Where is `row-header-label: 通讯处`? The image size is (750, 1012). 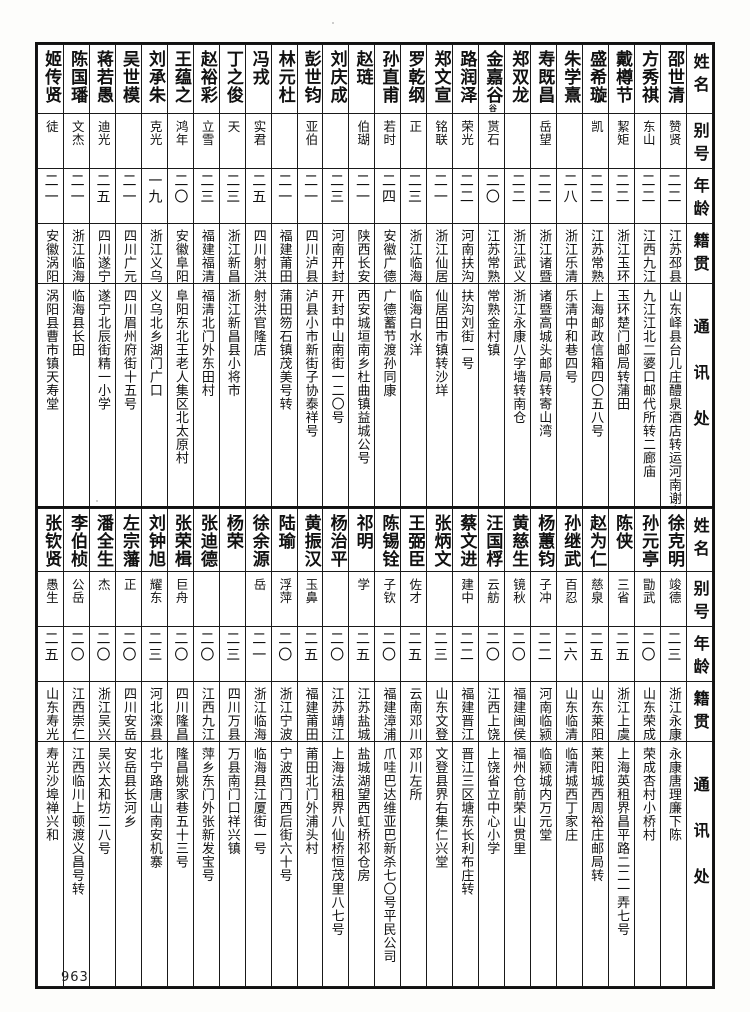
row-header-label: 通讯处 is located at coordinates (700, 845).